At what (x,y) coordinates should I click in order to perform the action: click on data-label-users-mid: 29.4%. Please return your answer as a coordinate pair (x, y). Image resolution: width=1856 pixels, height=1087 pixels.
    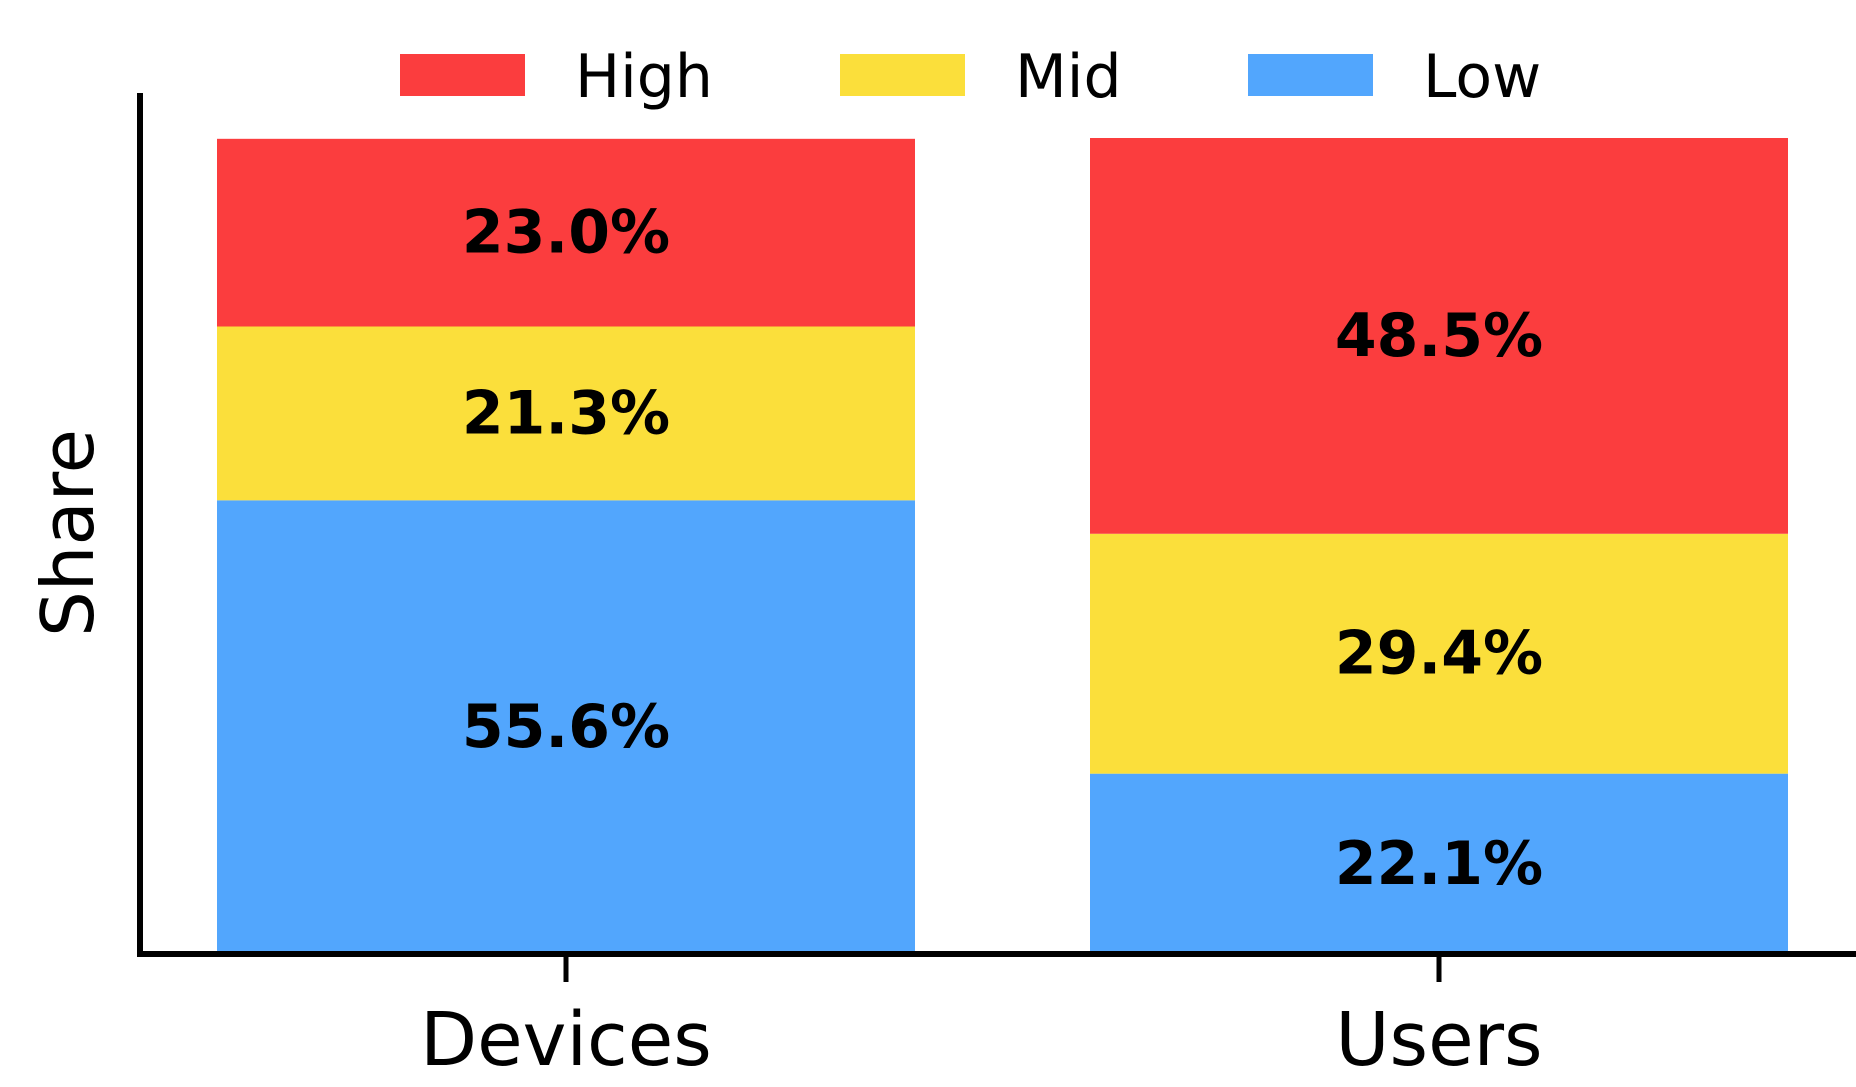
    Looking at the image, I should click on (1439, 654).